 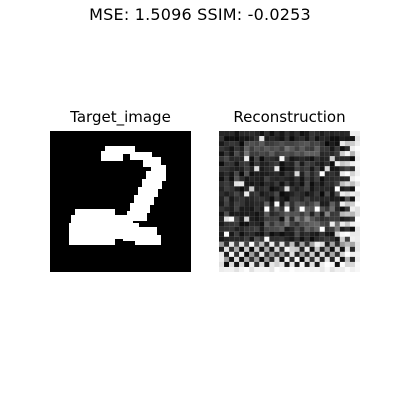 I want to click on figure-title: MSE: 1.5096 SSIM: -0.0253, so click(x=200, y=14).